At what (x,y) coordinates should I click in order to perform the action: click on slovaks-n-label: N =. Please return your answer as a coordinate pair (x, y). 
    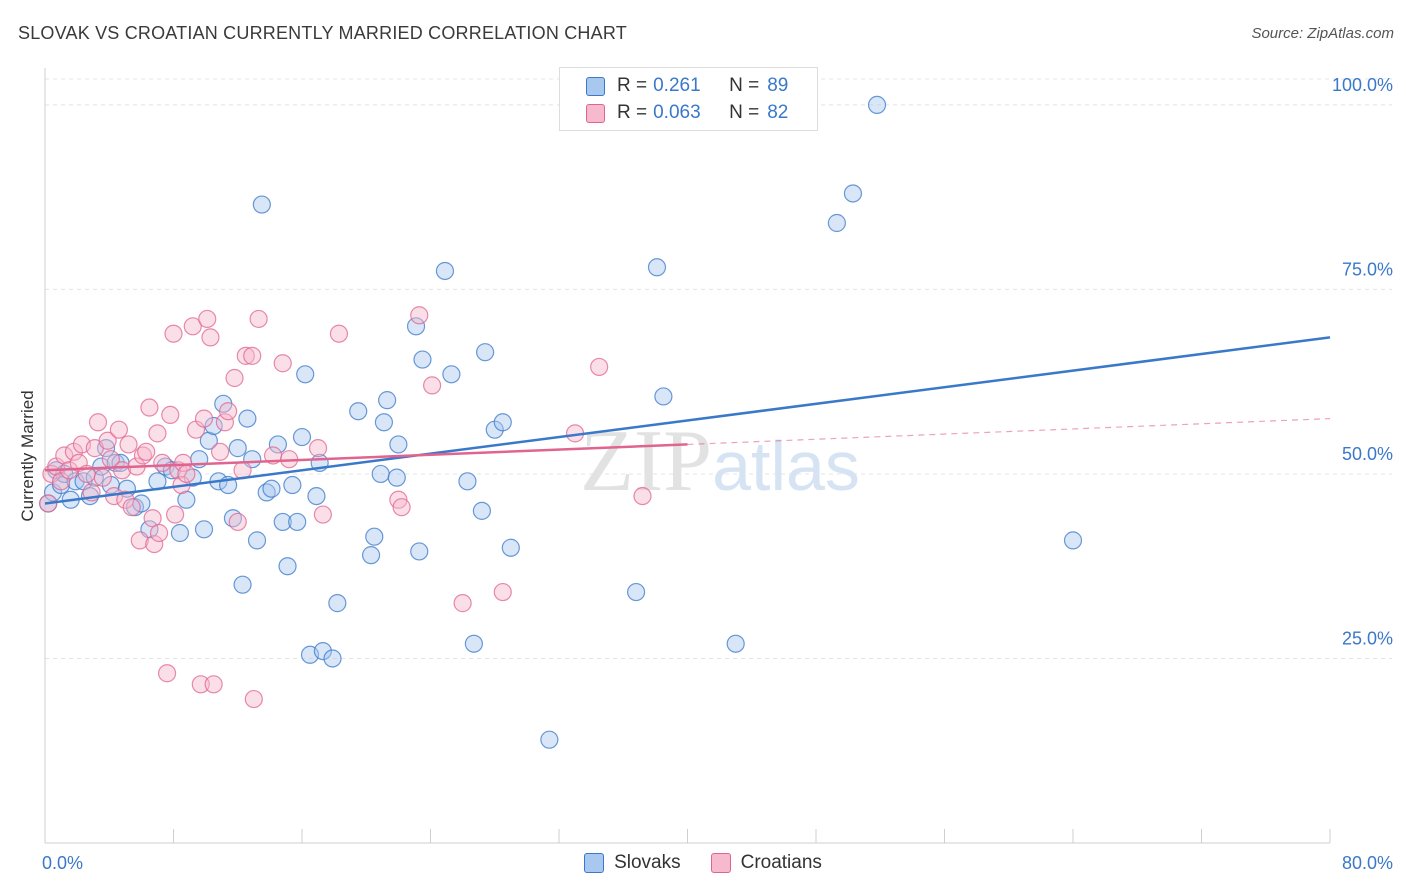
    Looking at the image, I should click on (744, 85).